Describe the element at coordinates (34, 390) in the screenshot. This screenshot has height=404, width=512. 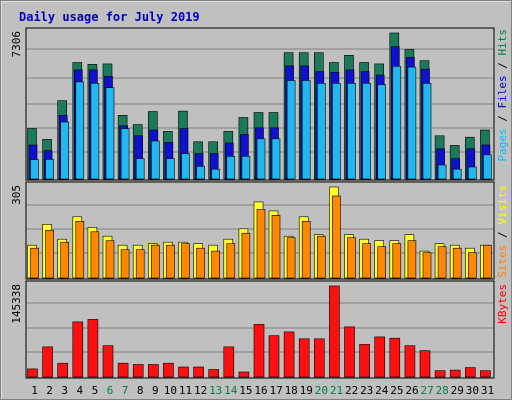
I see `day-label: 1` at that location.